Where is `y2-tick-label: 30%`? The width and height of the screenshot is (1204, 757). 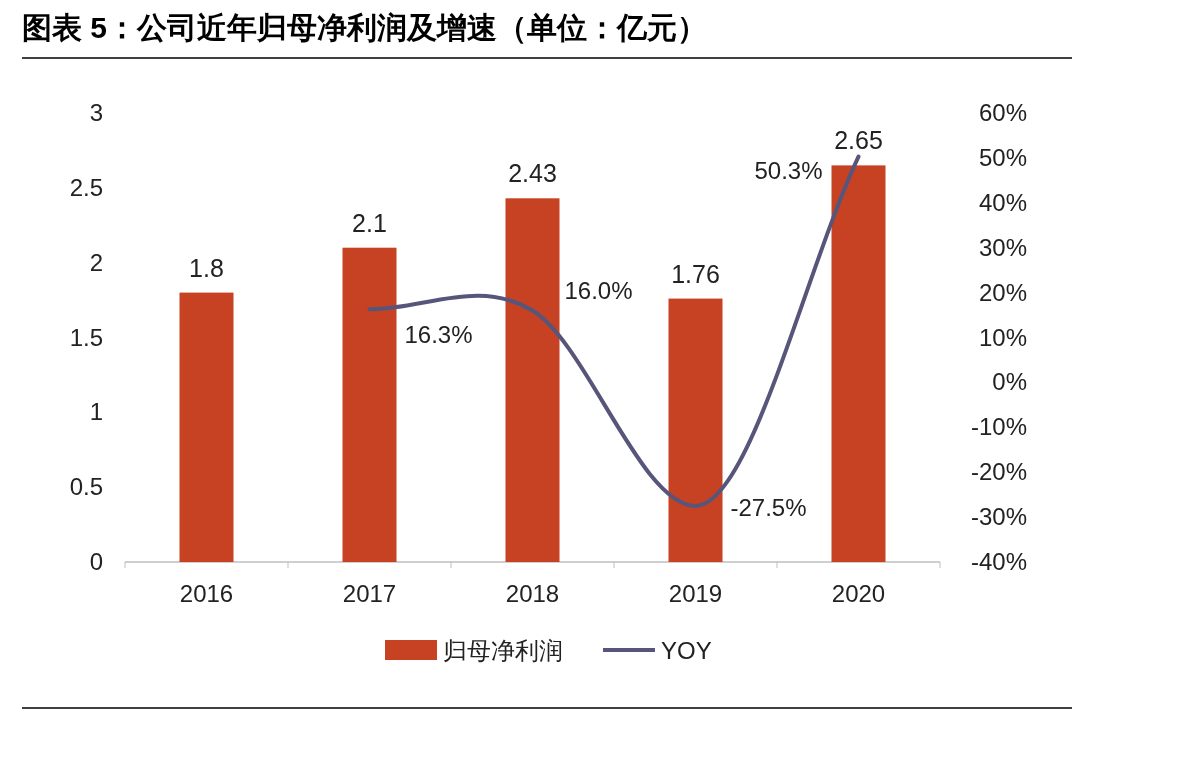 y2-tick-label: 30% is located at coordinates (1002, 247).